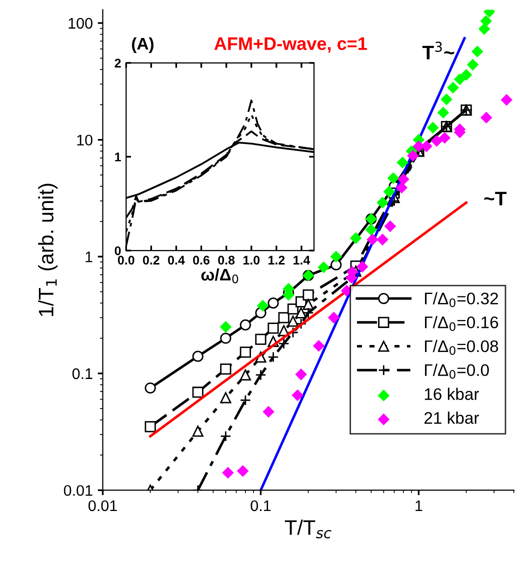  What do you see at coordinates (117, 63) in the screenshot?
I see `y-tick-label: 2` at bounding box center [117, 63].